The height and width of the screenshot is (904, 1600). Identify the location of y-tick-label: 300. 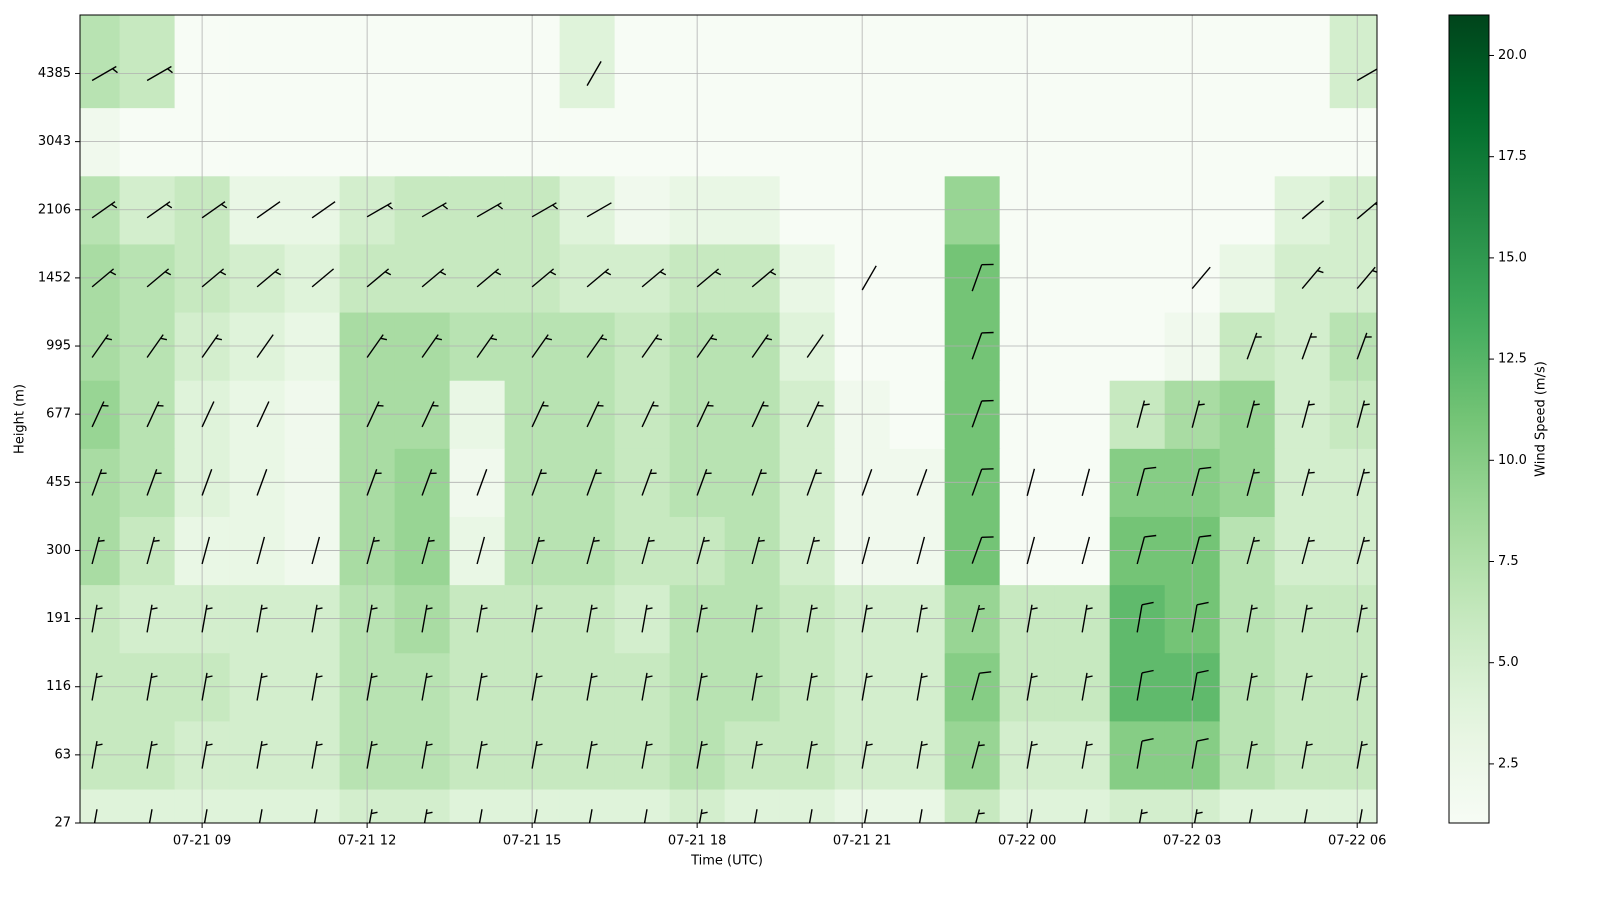
(58, 550).